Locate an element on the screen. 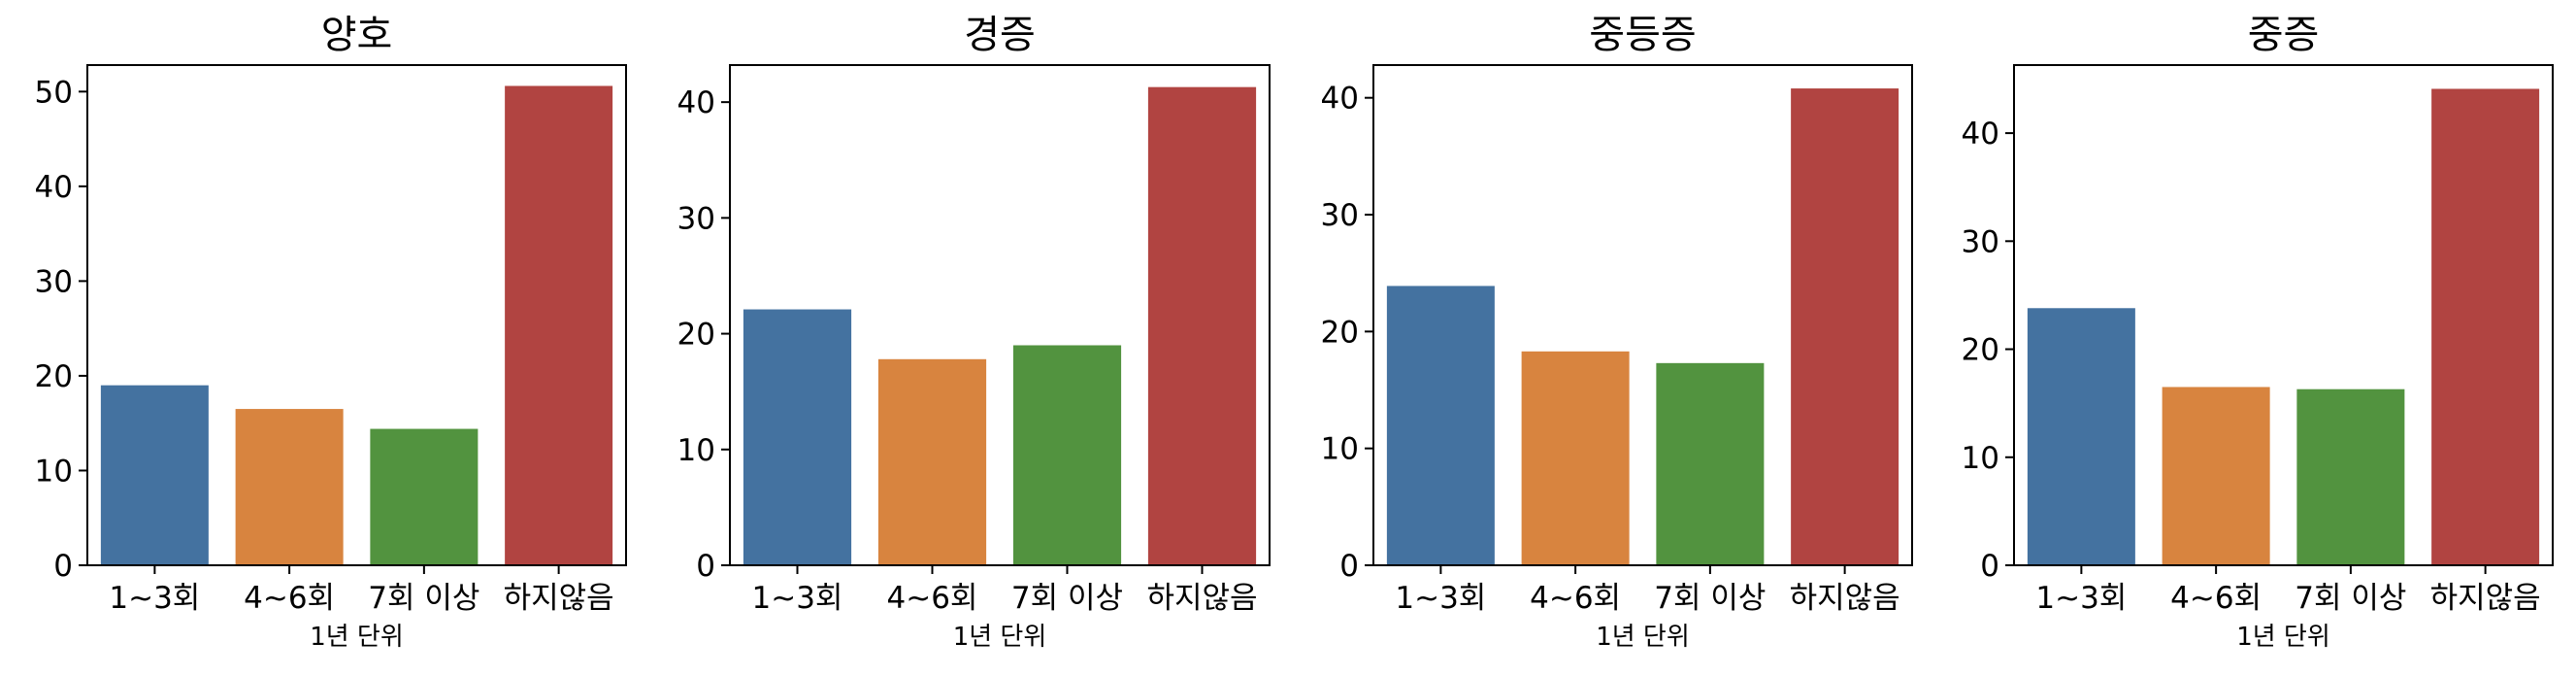  y-tick-label: 50 is located at coordinates (54, 92).